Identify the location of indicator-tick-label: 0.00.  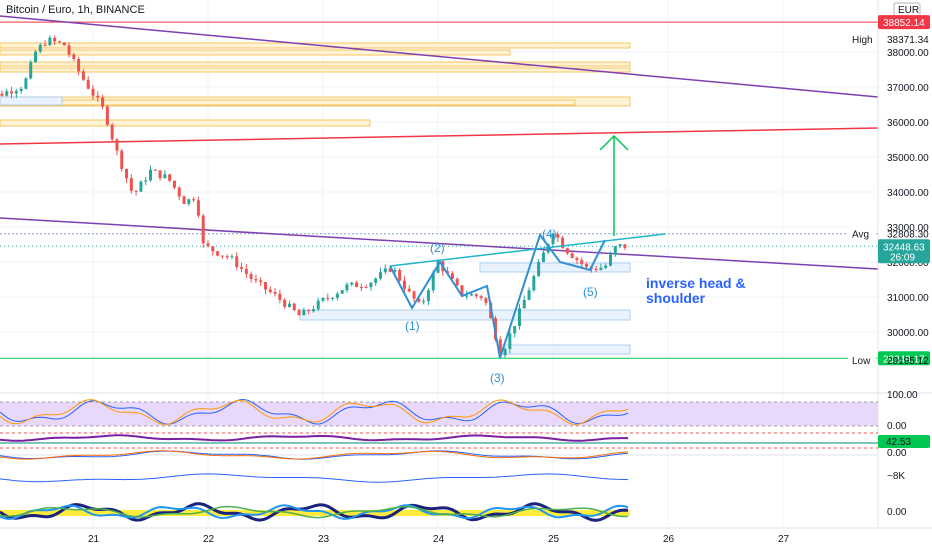
(897, 426).